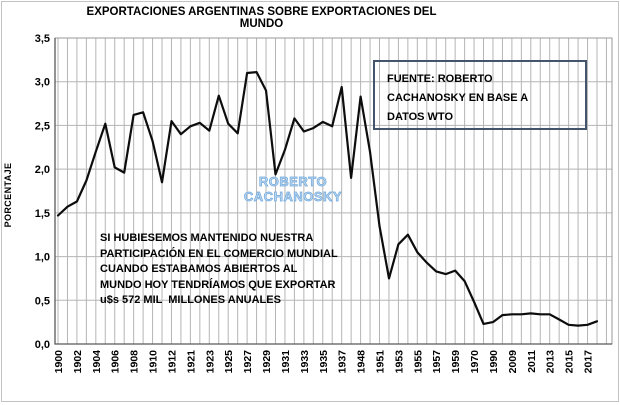 The image size is (620, 405). I want to click on y-tick-label: 0,0, so click(42, 345).